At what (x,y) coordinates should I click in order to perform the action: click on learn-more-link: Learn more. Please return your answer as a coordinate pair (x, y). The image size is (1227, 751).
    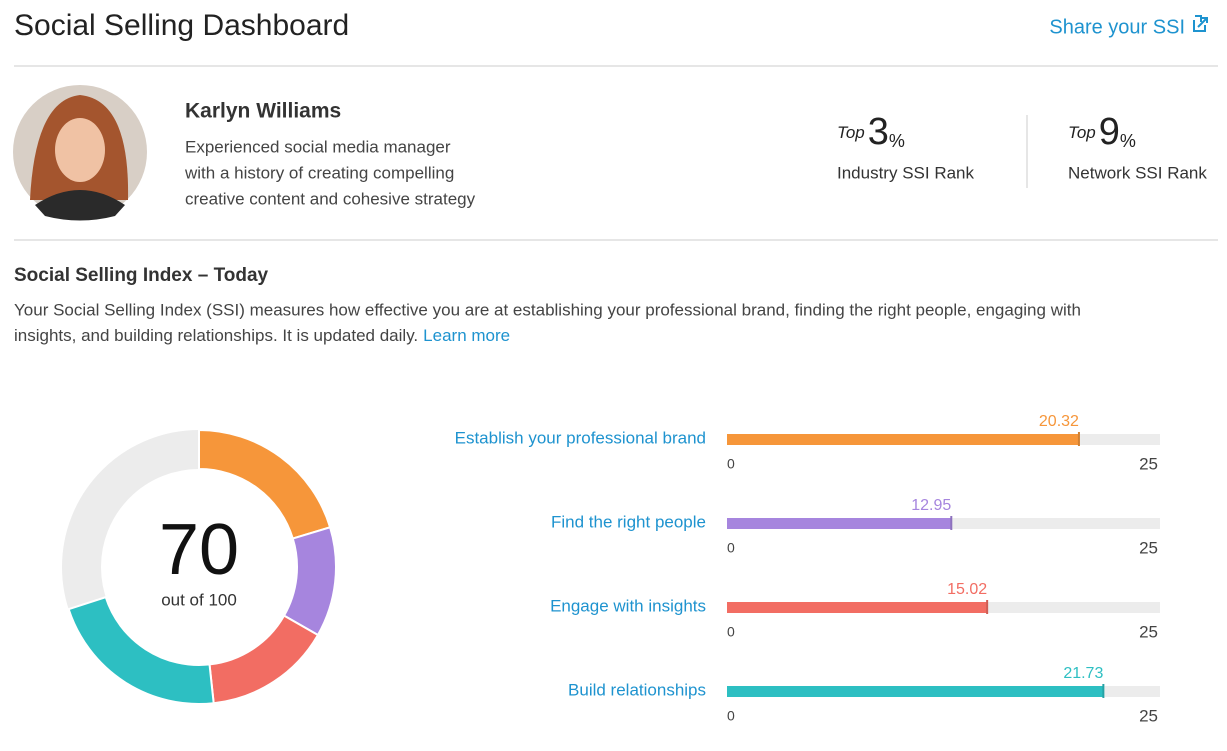
    Looking at the image, I should click on (466, 335).